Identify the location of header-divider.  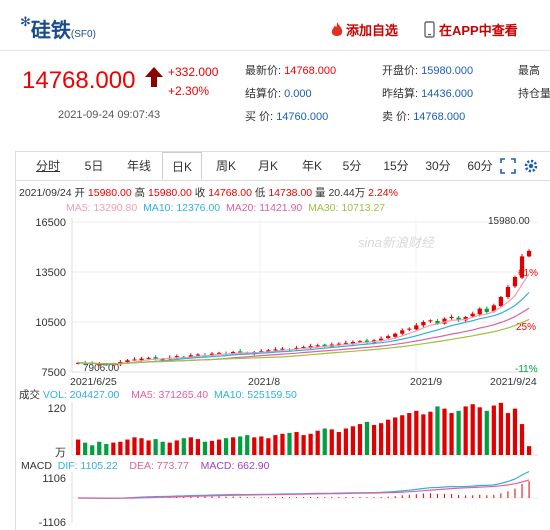
(275, 50).